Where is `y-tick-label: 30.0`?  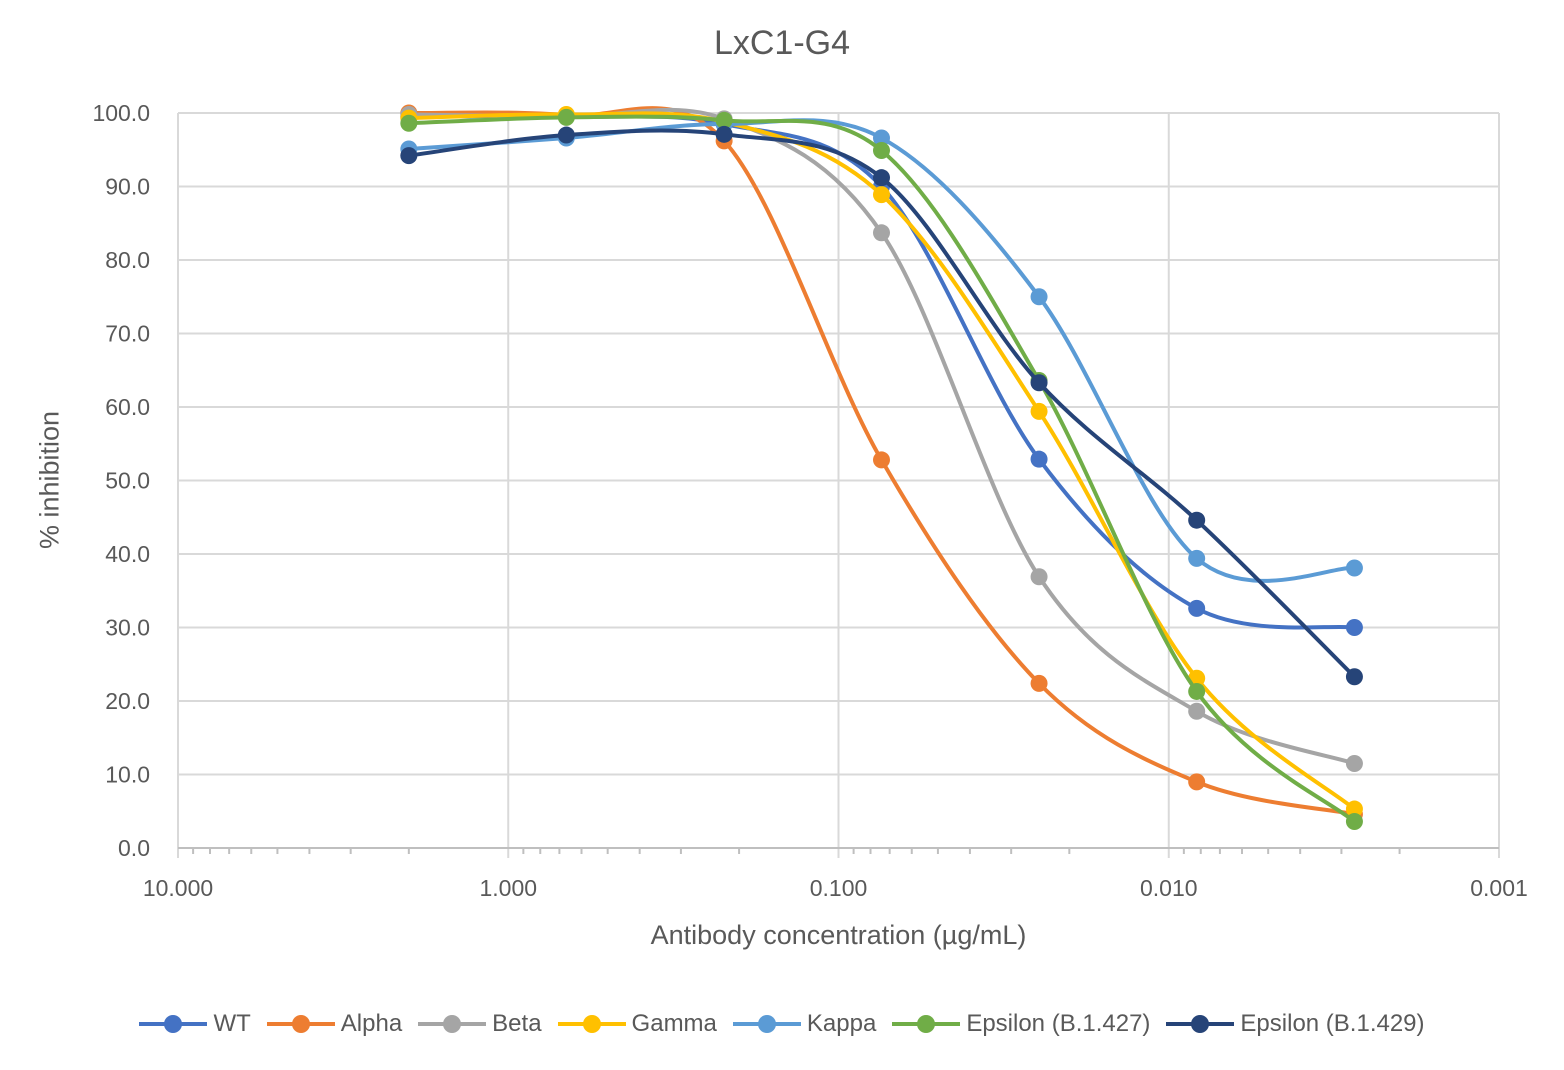 y-tick-label: 30.0 is located at coordinates (127, 628).